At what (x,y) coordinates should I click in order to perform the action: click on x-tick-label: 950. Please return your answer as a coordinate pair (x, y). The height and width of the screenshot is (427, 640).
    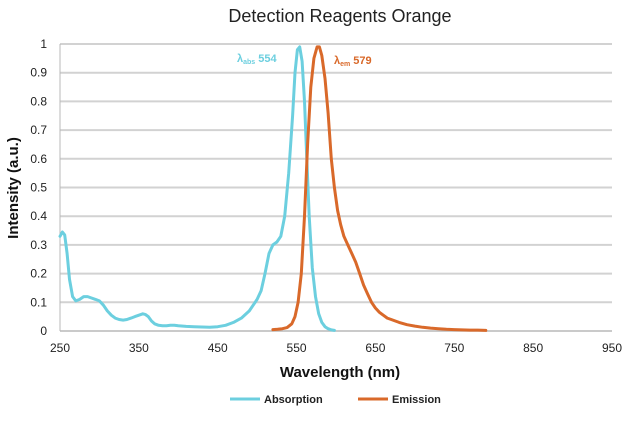
    Looking at the image, I should click on (612, 348).